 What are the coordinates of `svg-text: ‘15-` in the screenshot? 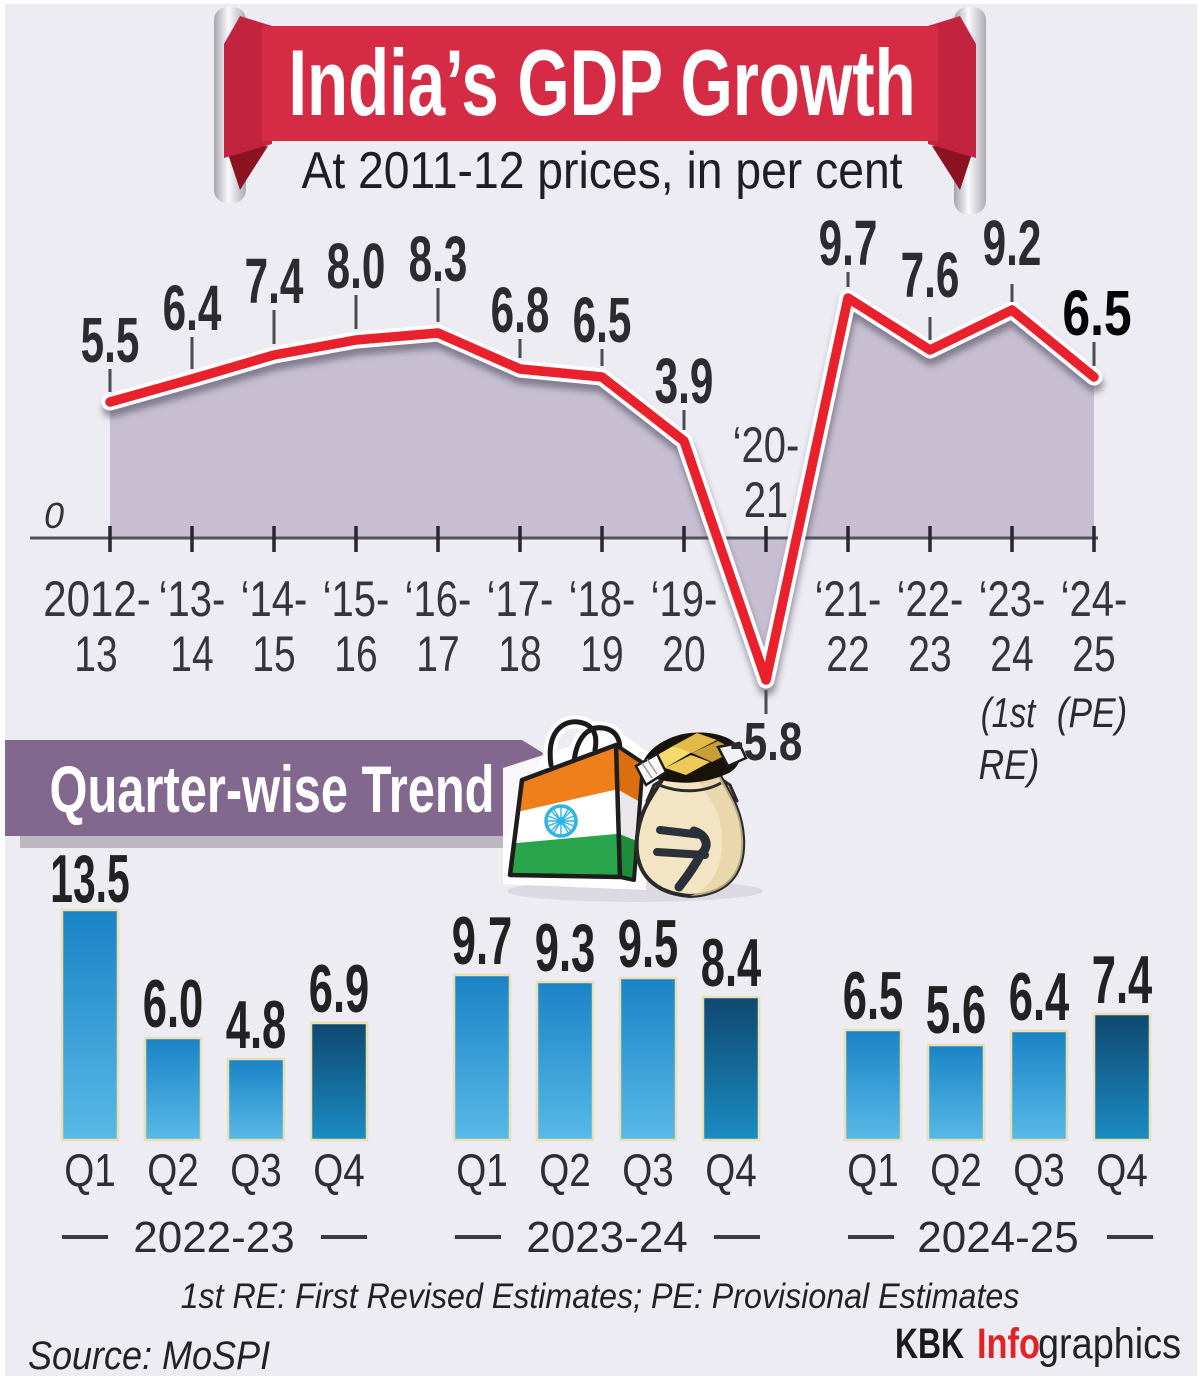 It's located at (356, 599).